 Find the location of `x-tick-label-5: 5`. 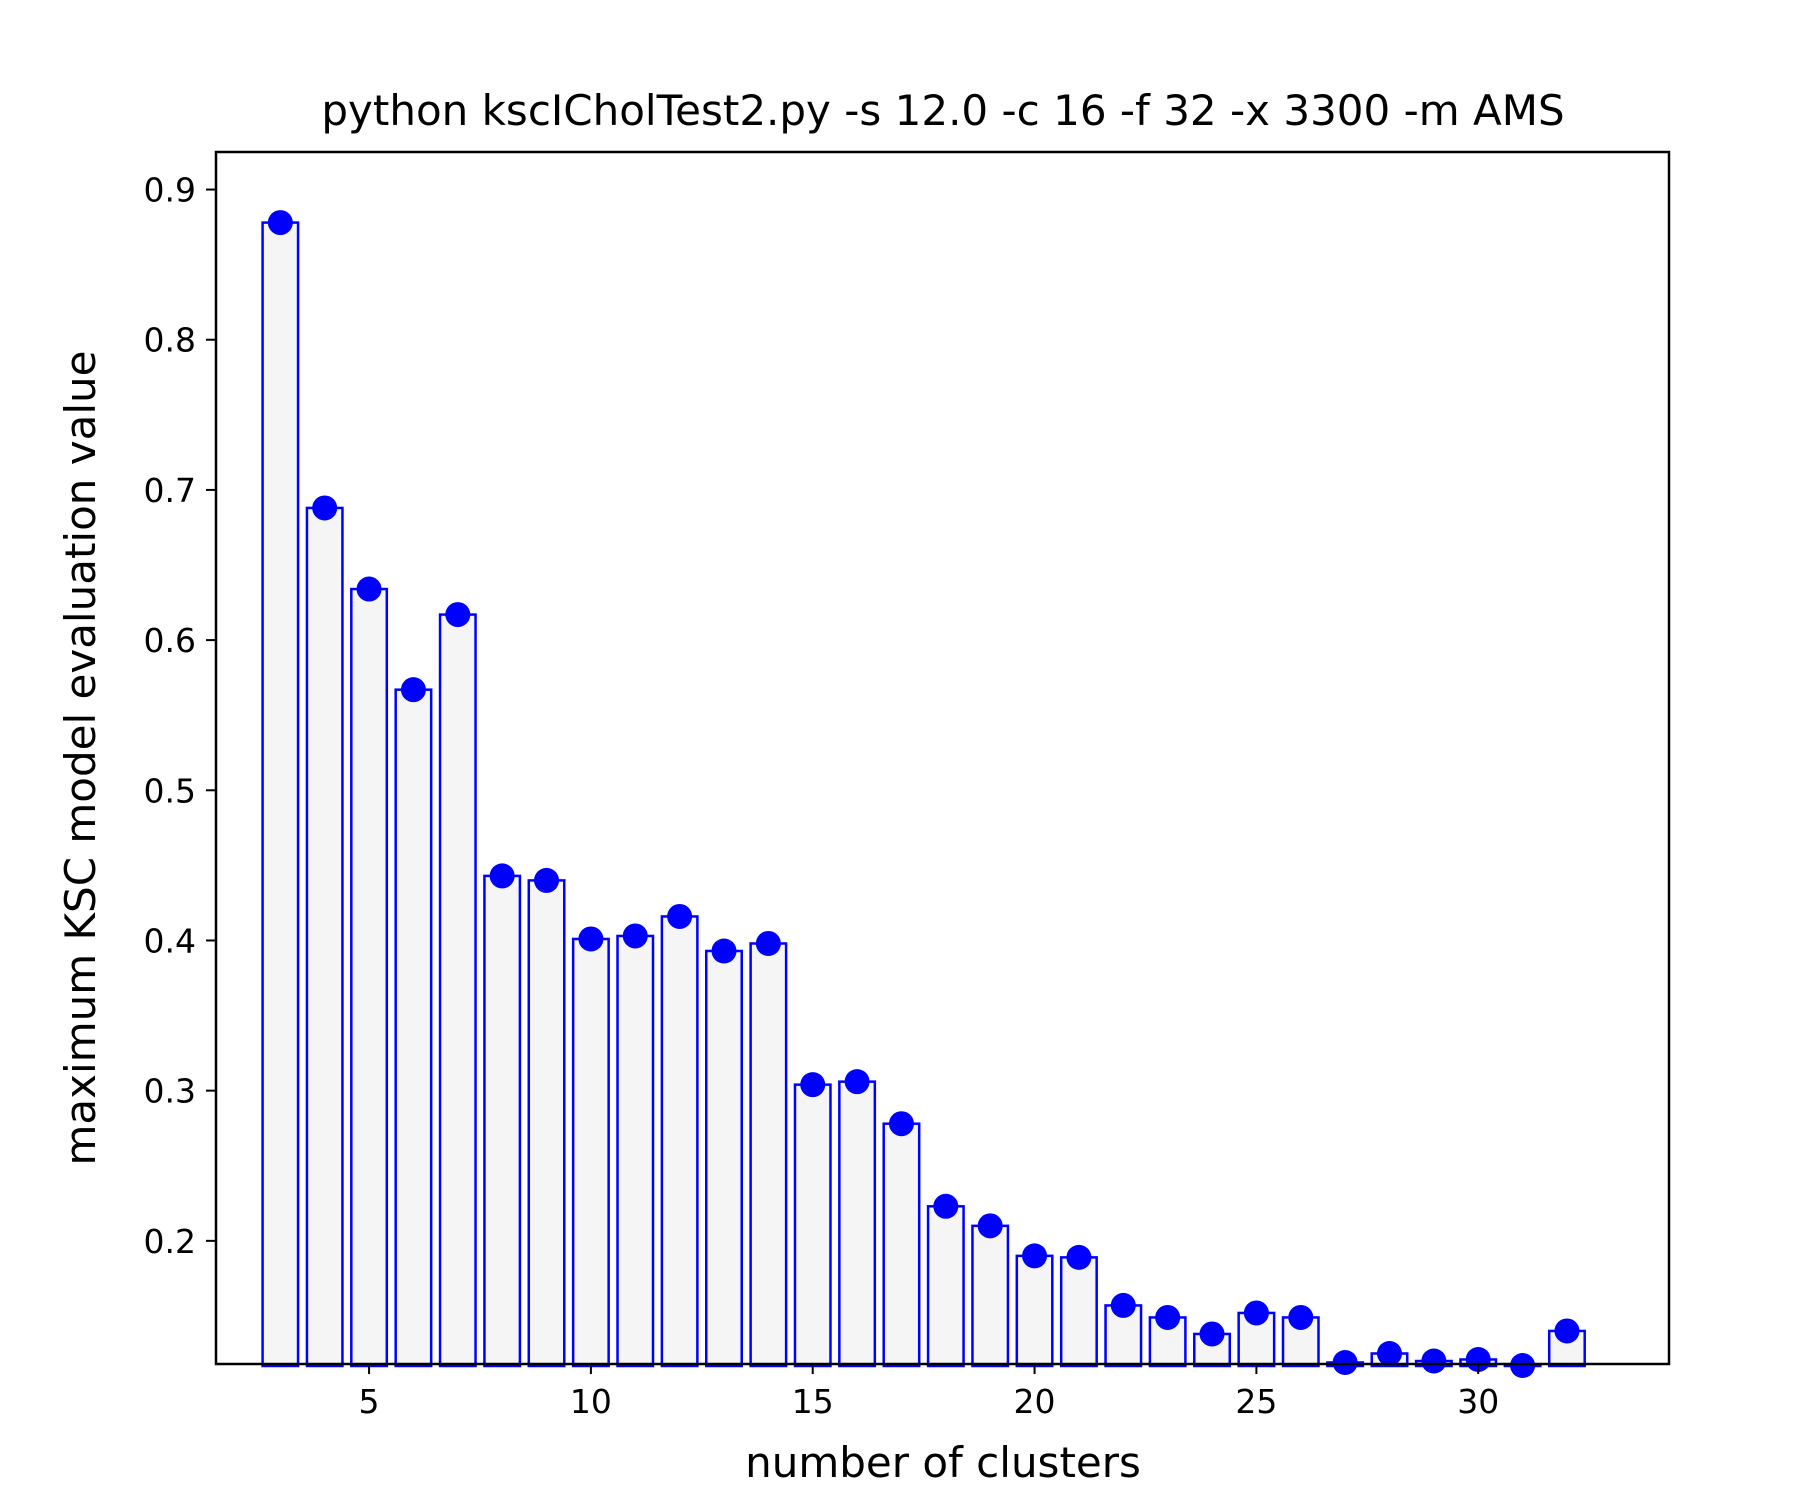

x-tick-label-5: 5 is located at coordinates (369, 1401).